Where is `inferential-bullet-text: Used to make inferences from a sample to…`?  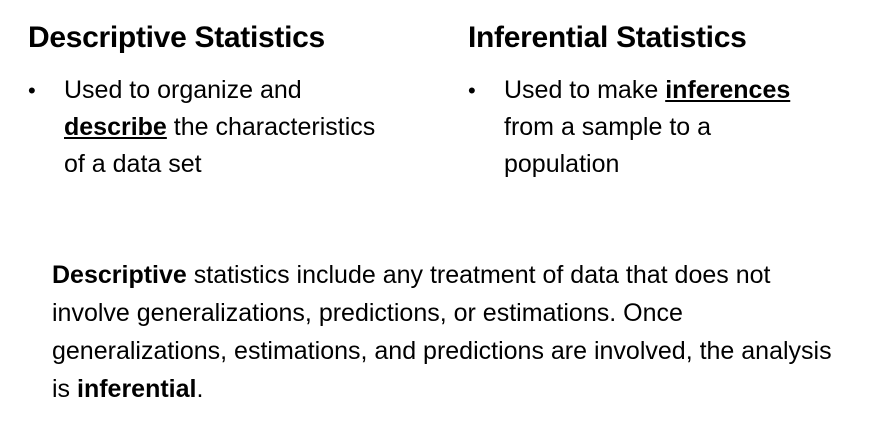
inferential-bullet-text: Used to make inferences from a sample to… is located at coordinates (686, 127).